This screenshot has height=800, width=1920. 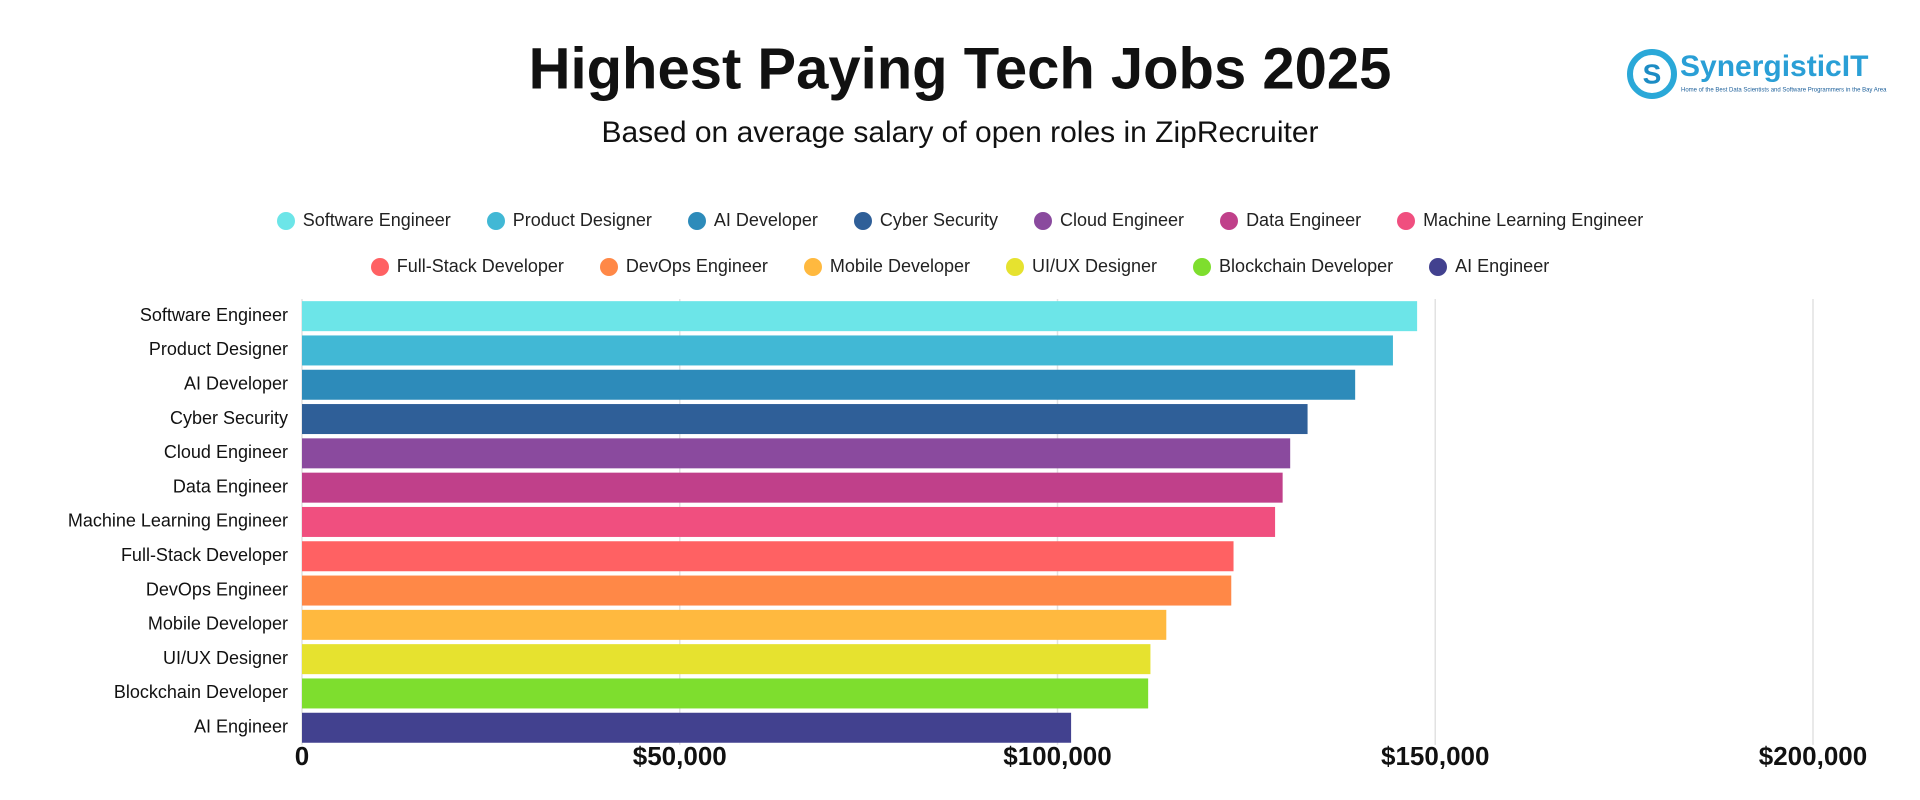 What do you see at coordinates (178, 521) in the screenshot?
I see `y-tick-label: Machine Learning Engineer` at bounding box center [178, 521].